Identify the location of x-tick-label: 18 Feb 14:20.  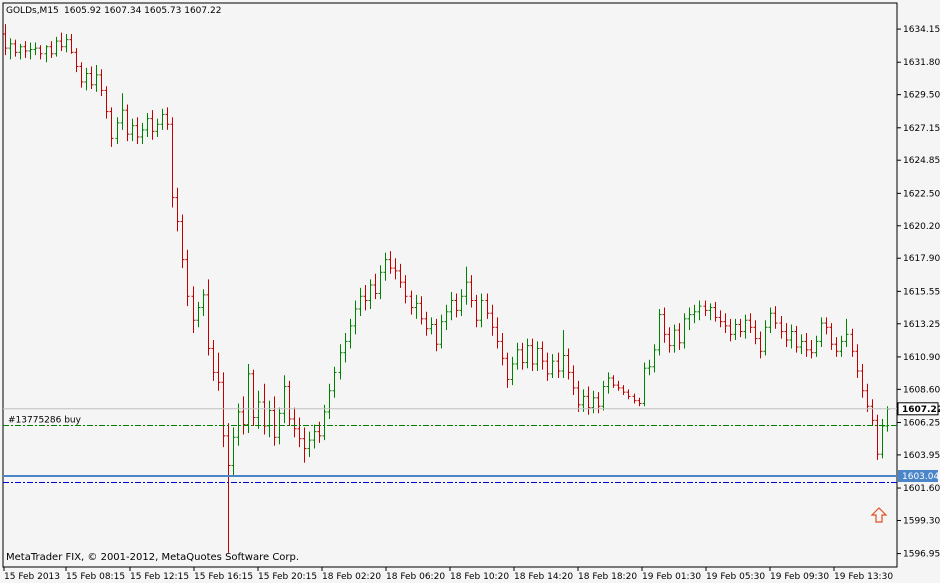
(543, 577).